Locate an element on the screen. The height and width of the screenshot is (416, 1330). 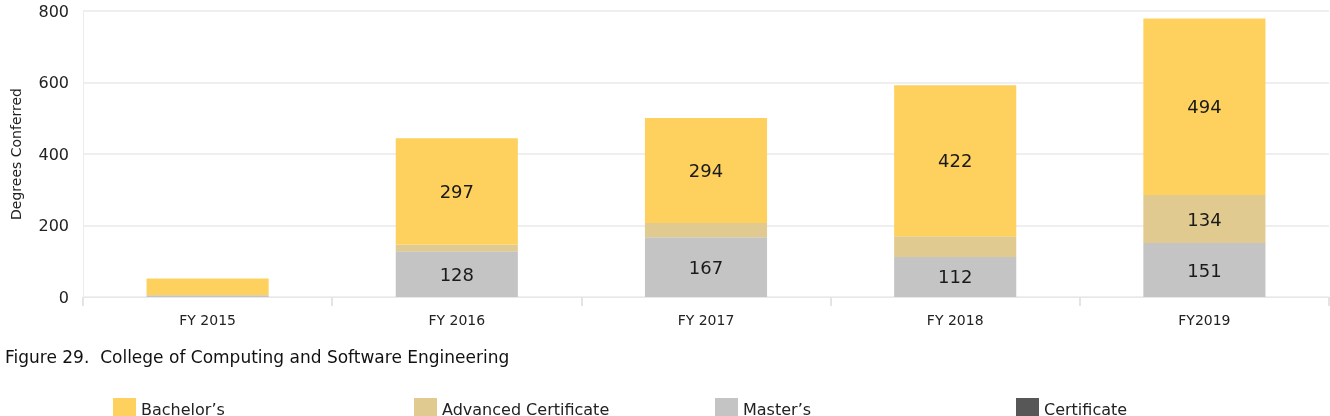
data-label: 297 is located at coordinates (456, 191).